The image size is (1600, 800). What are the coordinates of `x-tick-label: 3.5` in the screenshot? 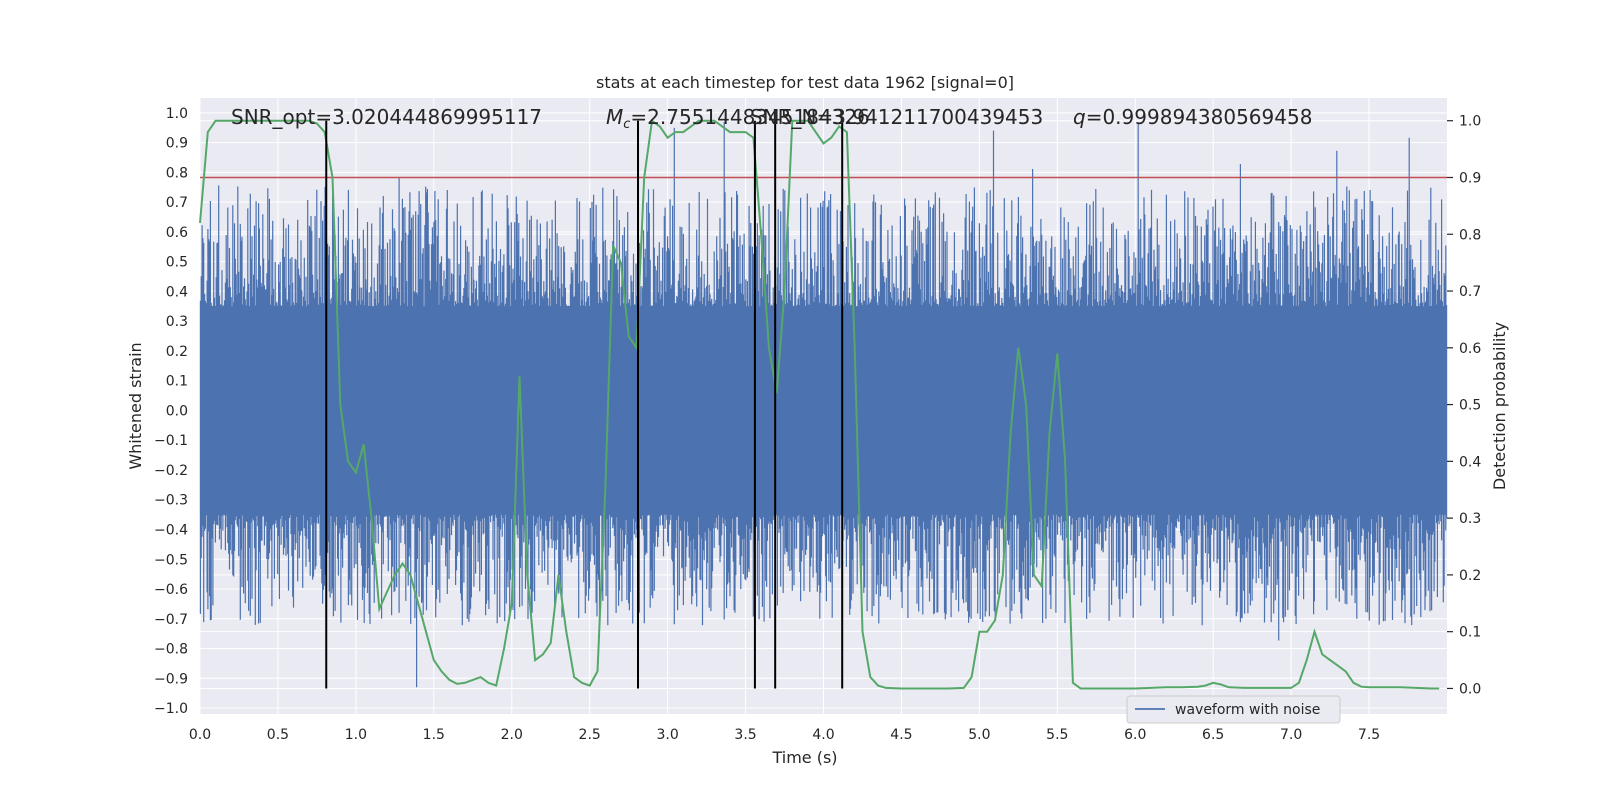 It's located at (745, 735).